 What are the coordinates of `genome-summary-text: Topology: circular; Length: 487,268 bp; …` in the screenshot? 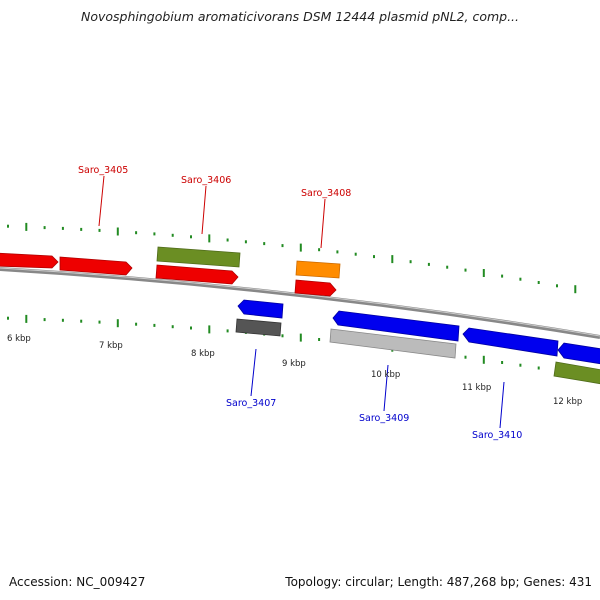 It's located at (438, 582).